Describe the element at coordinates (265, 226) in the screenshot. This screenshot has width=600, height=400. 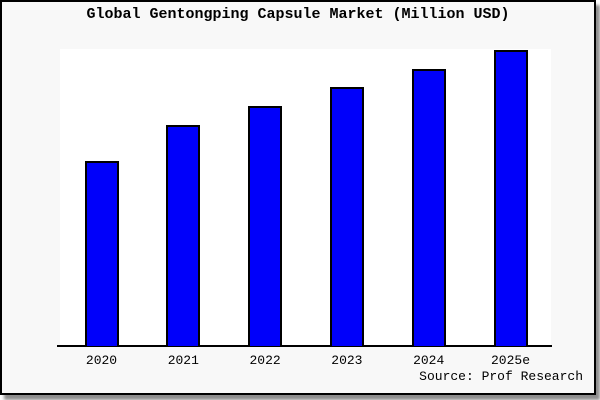
I see `bar-2022` at that location.